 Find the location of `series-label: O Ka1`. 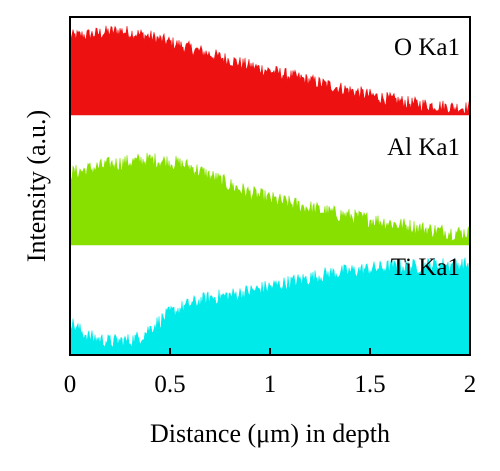

series-label: O Ka1 is located at coordinates (427, 47).